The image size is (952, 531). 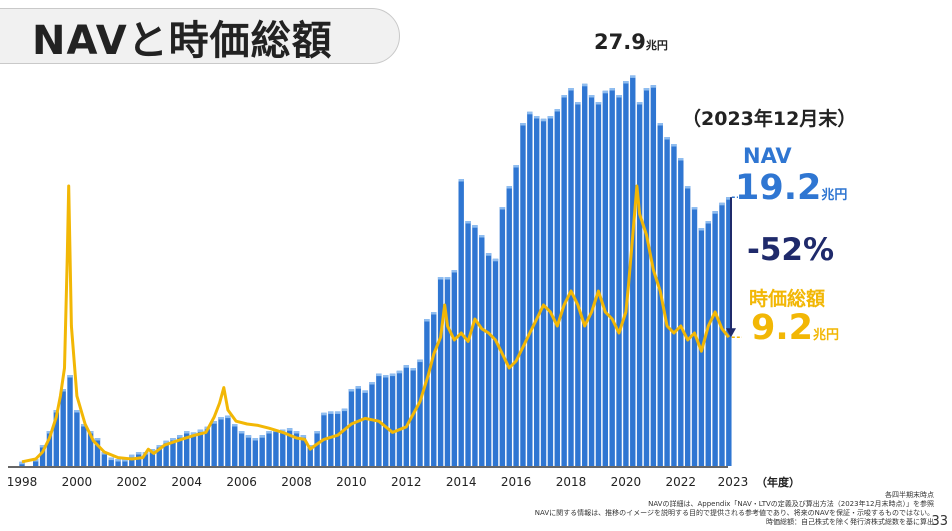 I want to click on x-tick-label: 2022, so click(x=681, y=482).